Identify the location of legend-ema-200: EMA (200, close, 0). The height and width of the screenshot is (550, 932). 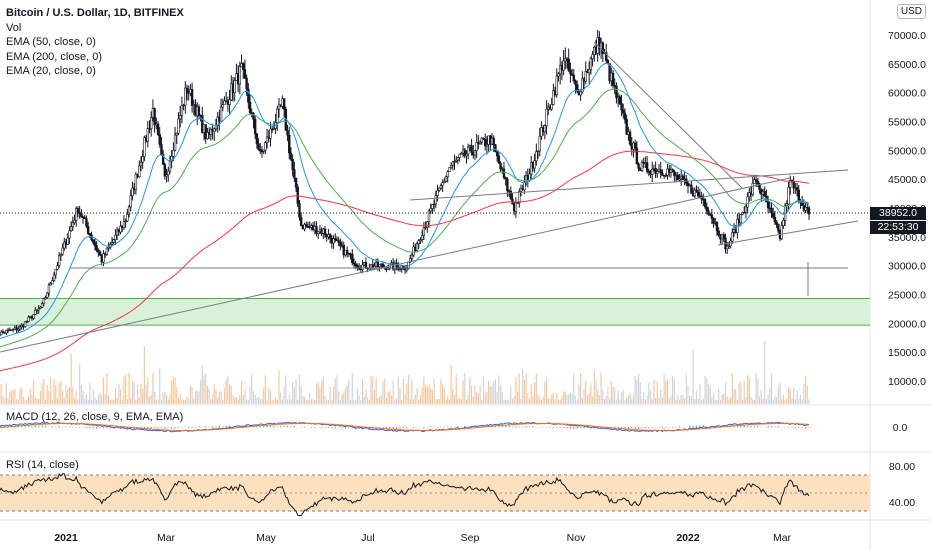
(54, 56).